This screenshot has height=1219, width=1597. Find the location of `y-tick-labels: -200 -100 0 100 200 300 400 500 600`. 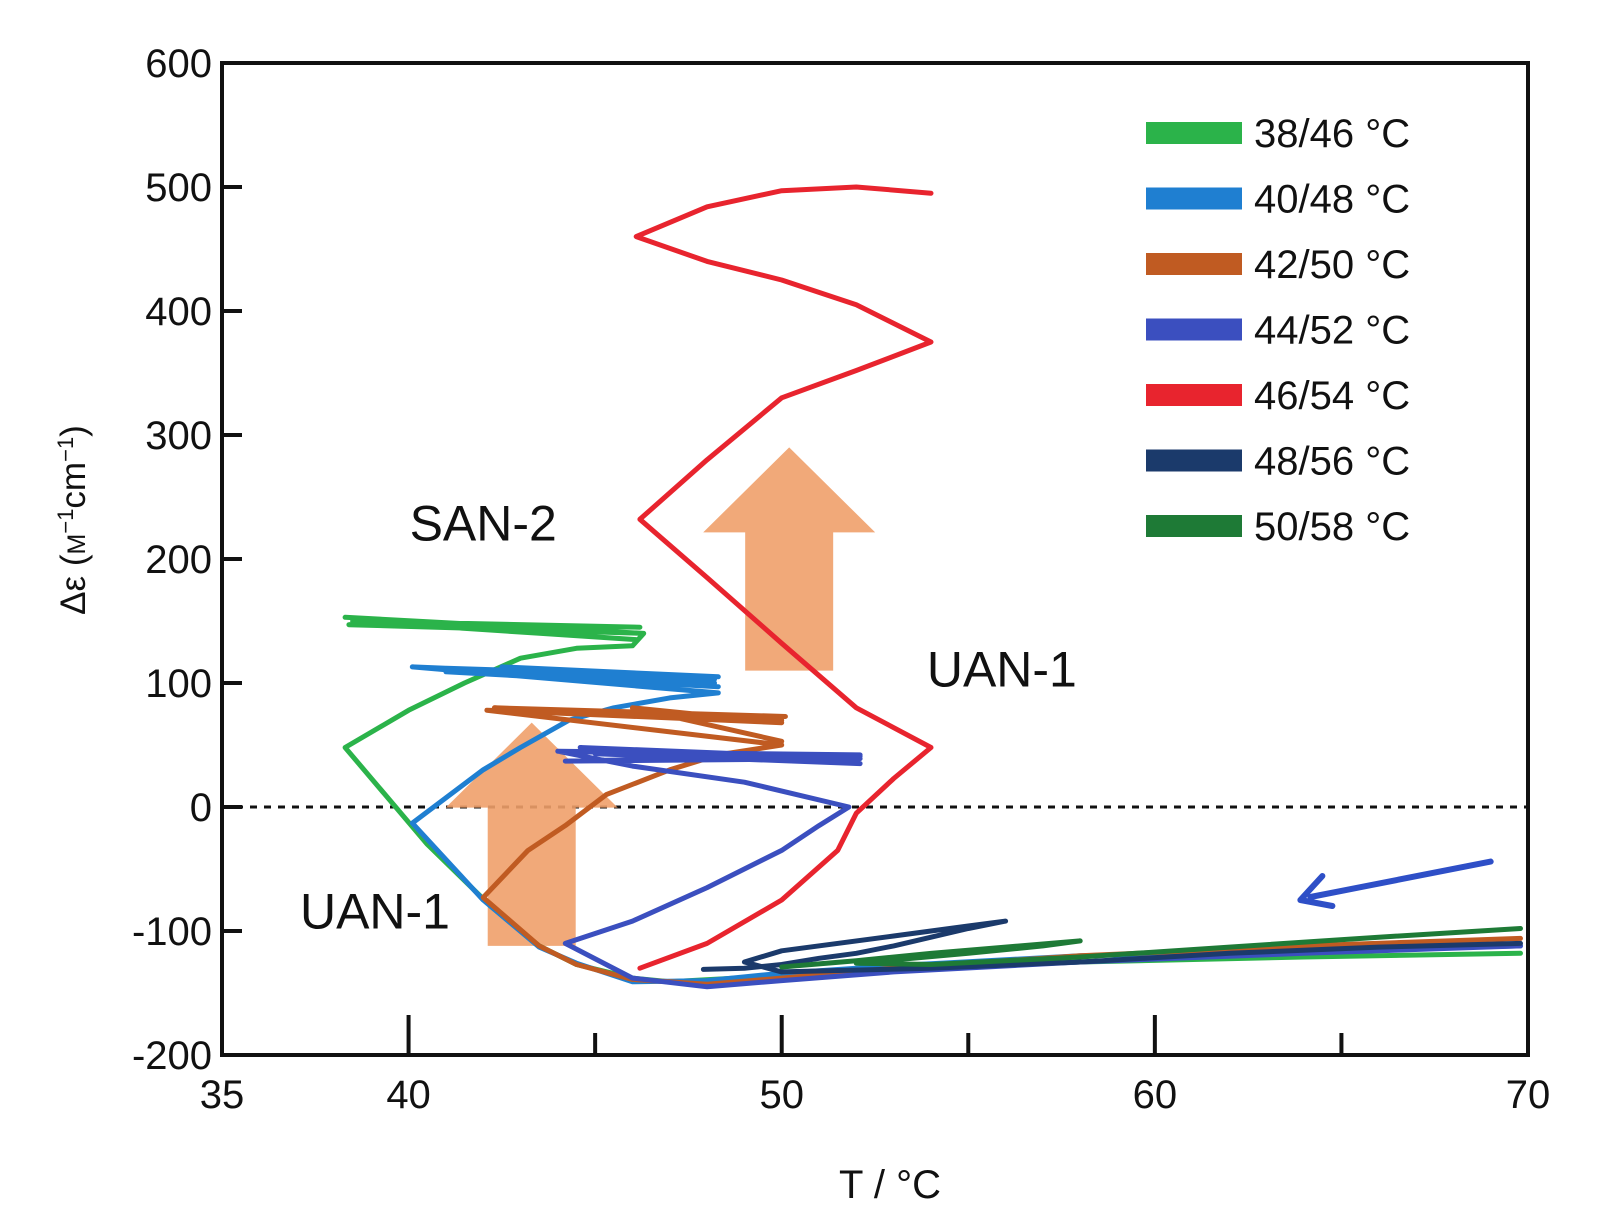

y-tick-labels: -200 -100 0 100 200 300 400 500 600 is located at coordinates (172, 560).